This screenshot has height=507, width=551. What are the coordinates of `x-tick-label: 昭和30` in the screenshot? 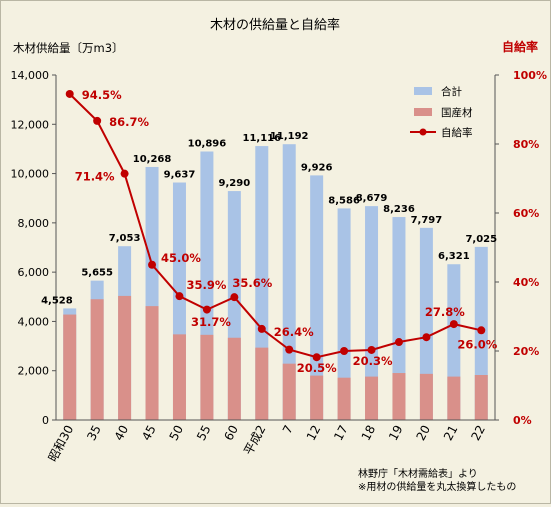 It's located at (61, 443).